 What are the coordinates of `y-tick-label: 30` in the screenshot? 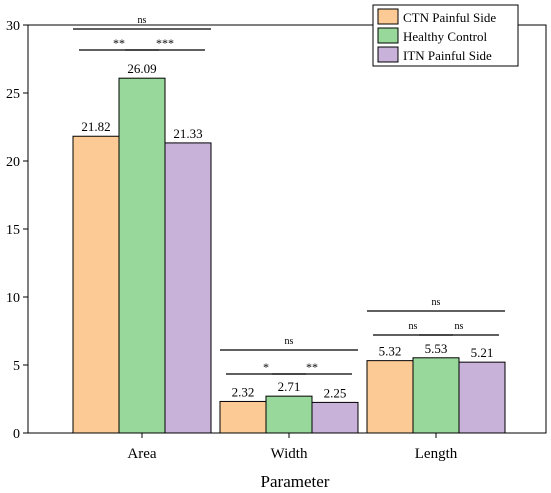 It's located at (13, 26).